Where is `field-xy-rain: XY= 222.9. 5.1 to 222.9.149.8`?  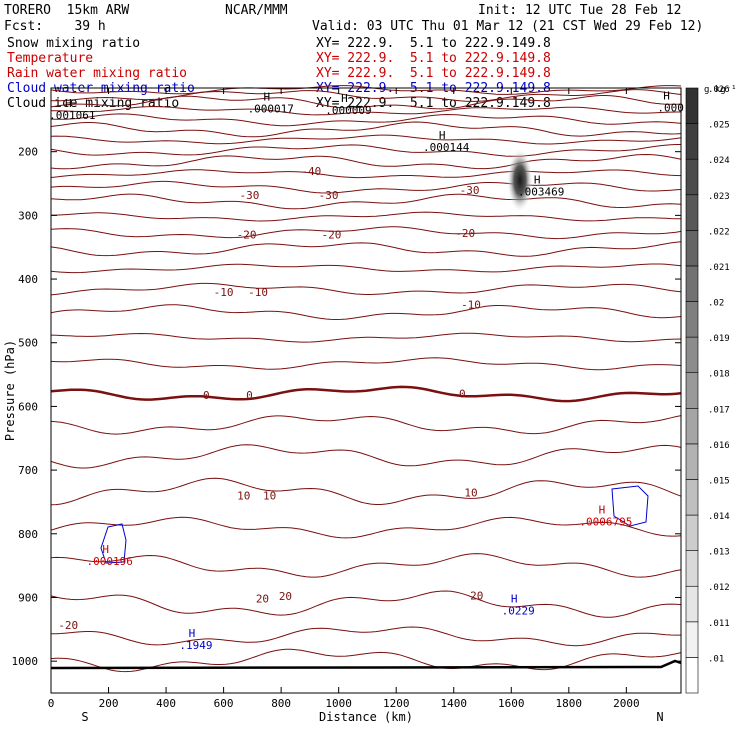
field-xy-rain: XY= 222.9. 5.1 to 222.9.149.8 is located at coordinates (433, 73).